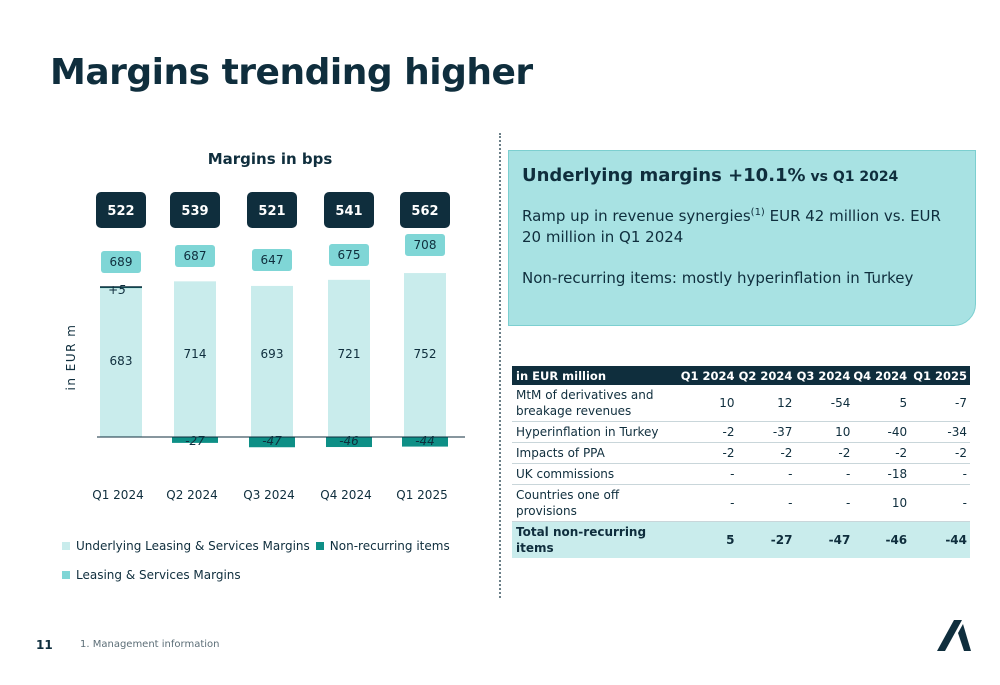 This screenshot has width=1000, height=685. I want to click on table-total-cell: -44, so click(940, 539).